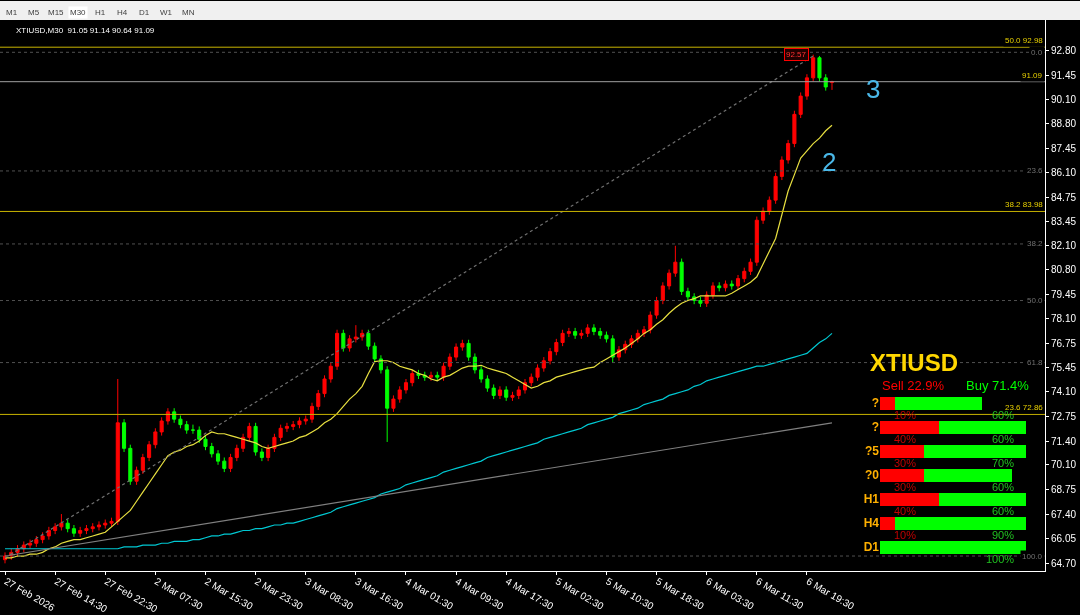 The image size is (1080, 615). Describe the element at coordinates (1064, 539) in the screenshot. I see `y-tick-label: 66.05` at that location.